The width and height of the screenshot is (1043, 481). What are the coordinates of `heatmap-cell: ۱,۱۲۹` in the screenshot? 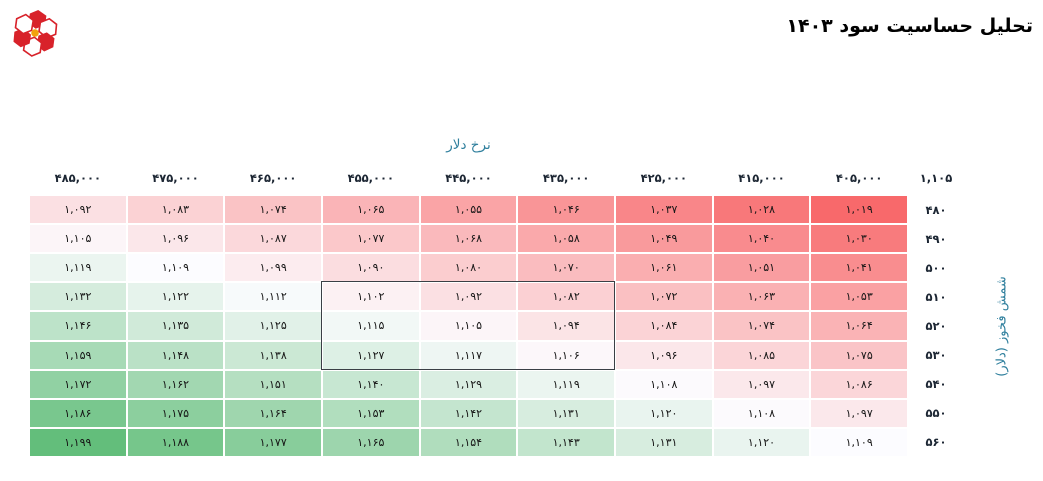 It's located at (468, 384).